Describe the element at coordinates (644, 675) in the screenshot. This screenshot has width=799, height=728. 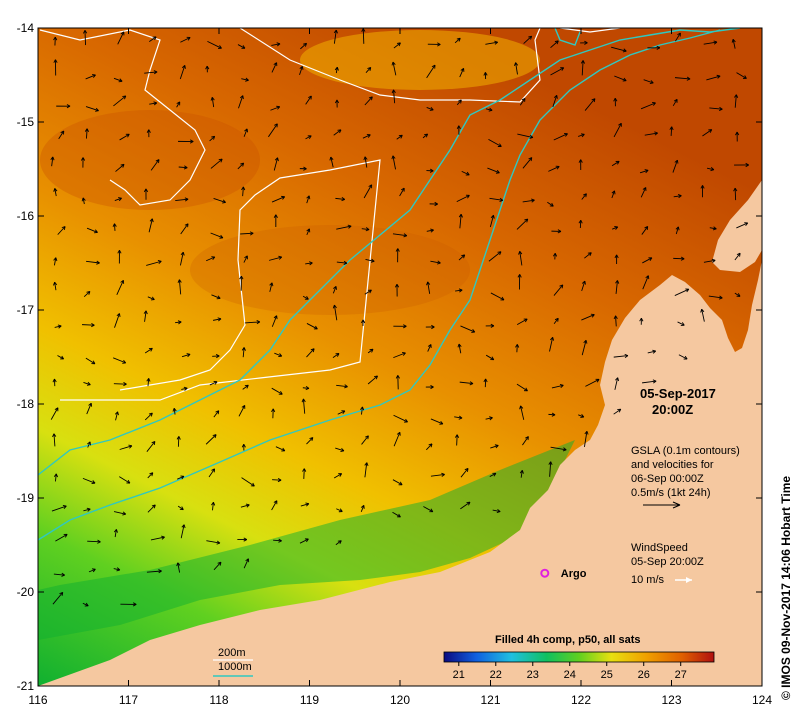
I see `colorbar-tick-label: 26` at that location.